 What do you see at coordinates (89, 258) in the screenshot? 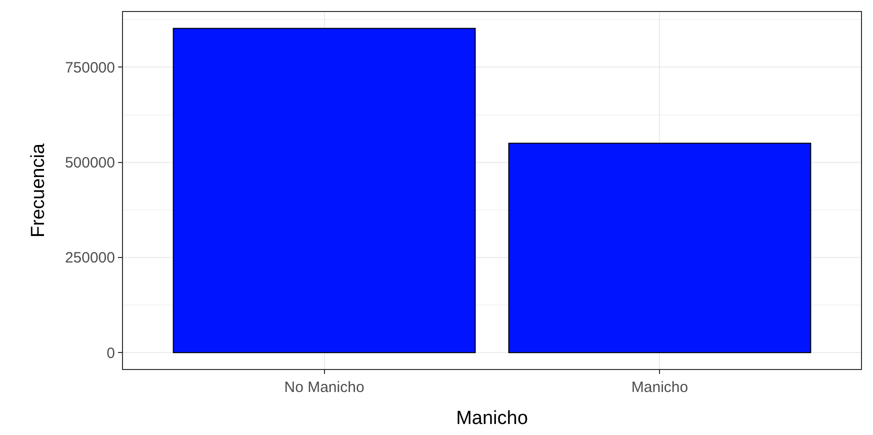
I see `y-tick-label: 250000` at bounding box center [89, 258].